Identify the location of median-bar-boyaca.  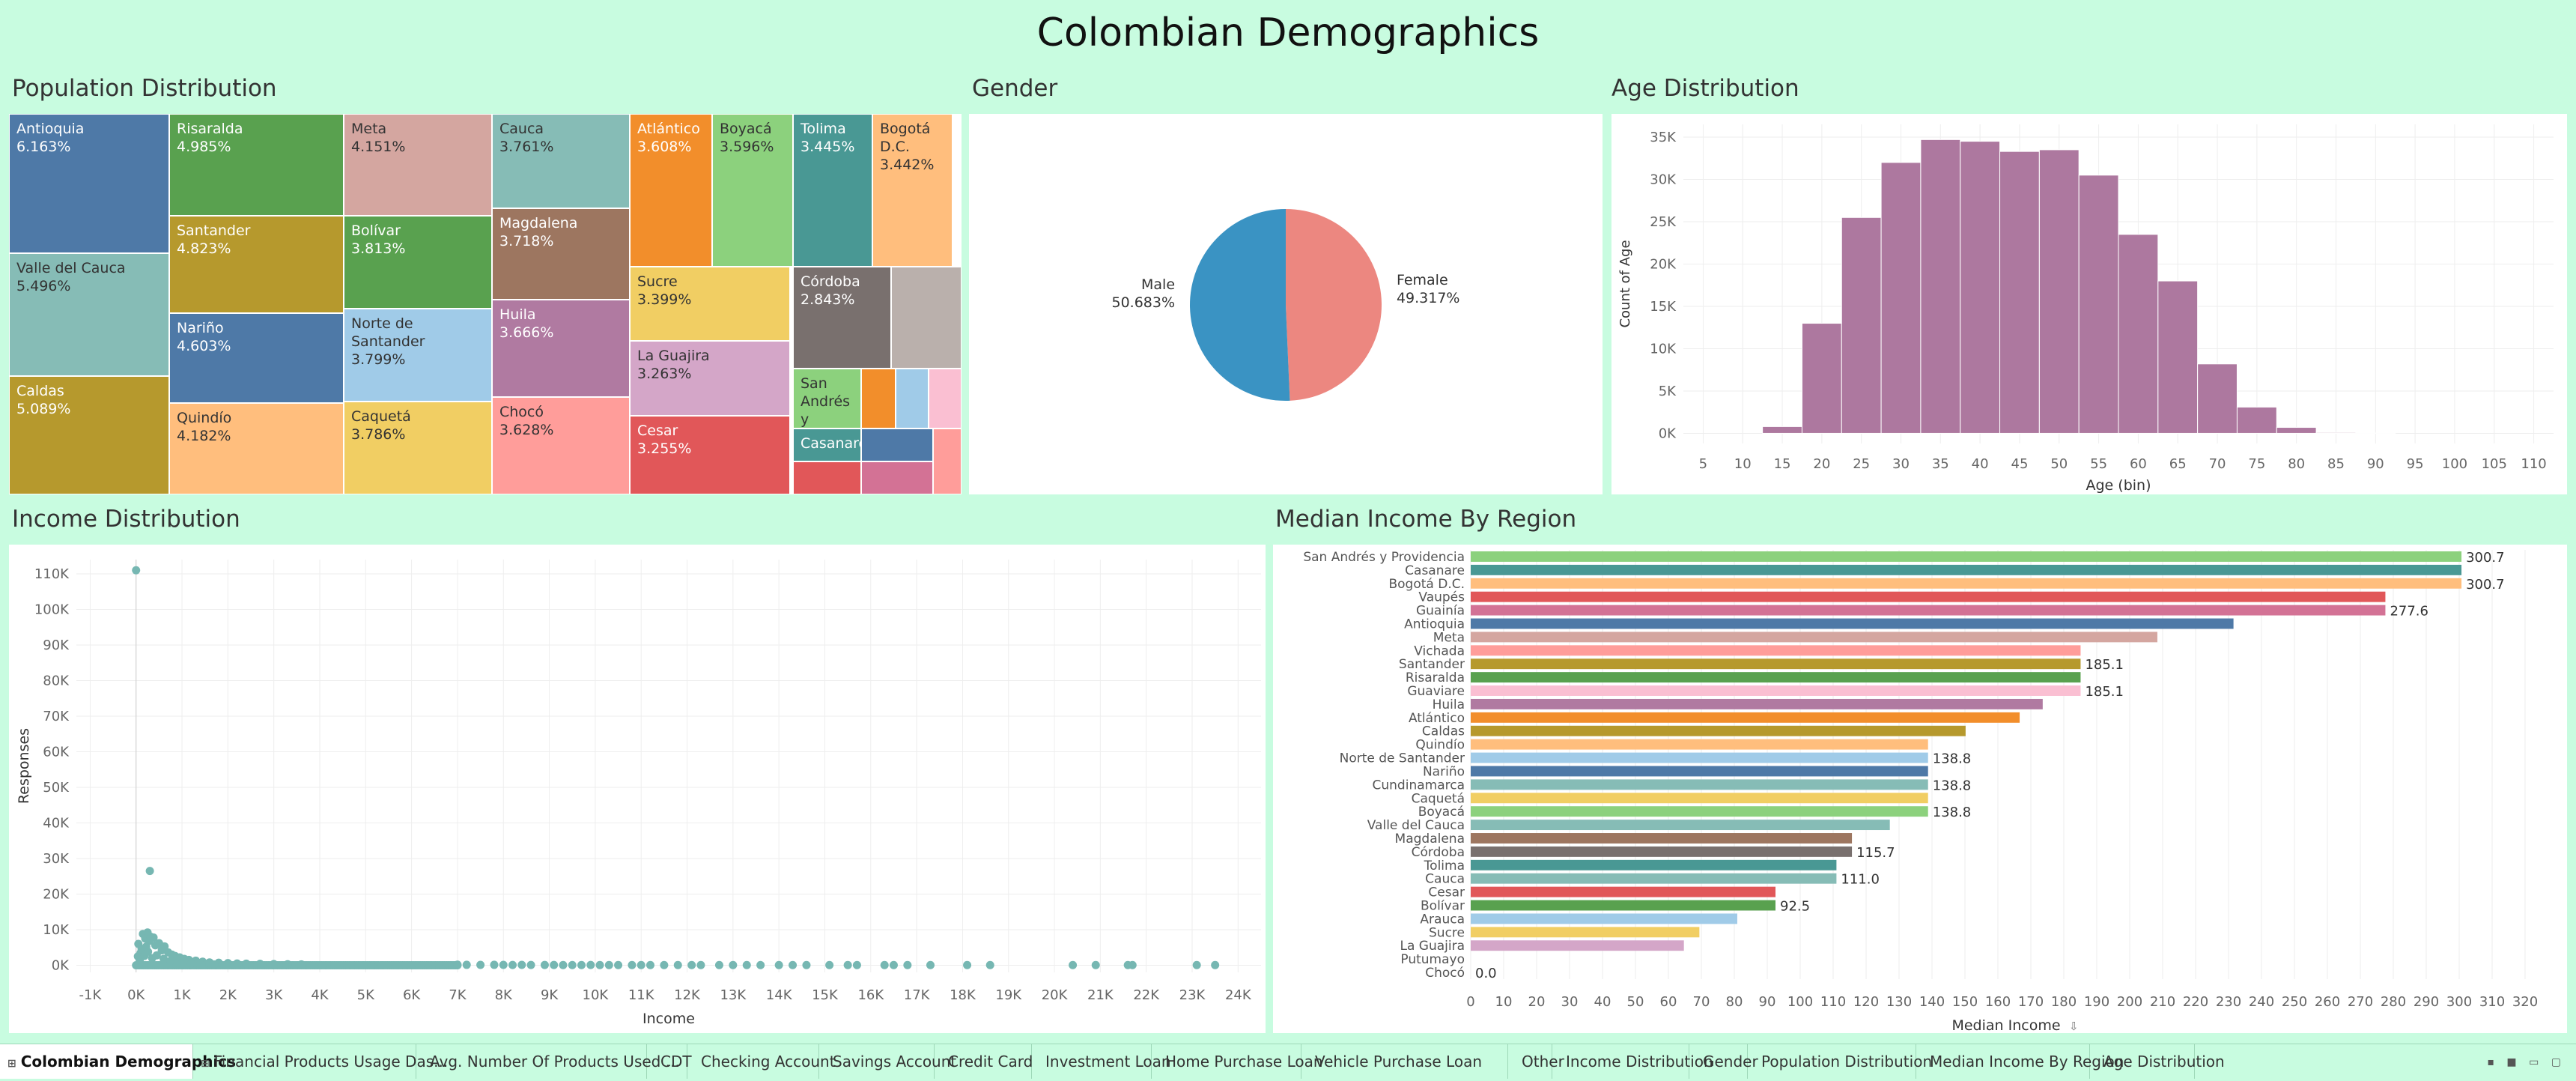
(1699, 811).